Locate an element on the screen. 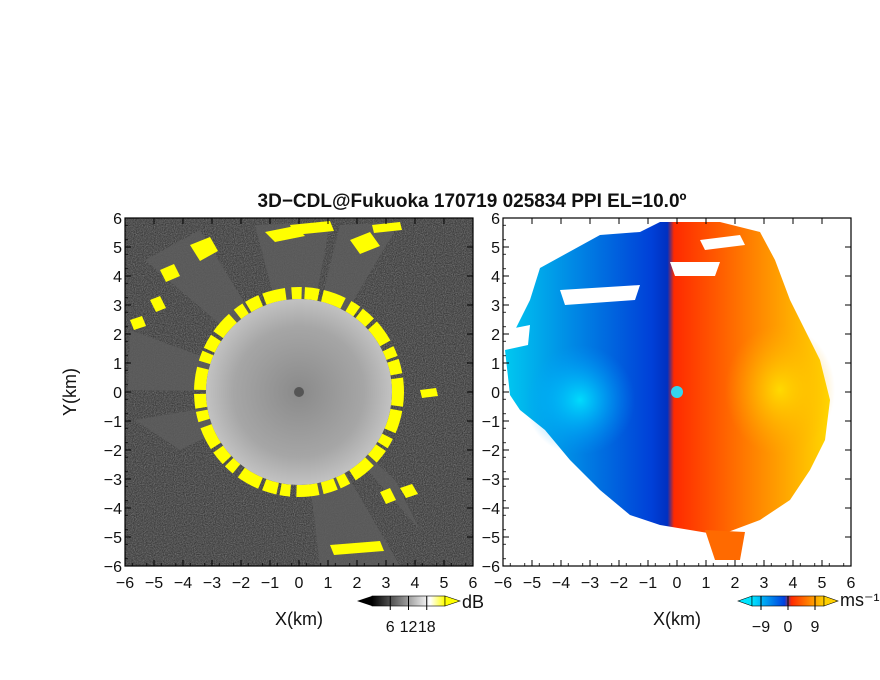 The width and height of the screenshot is (880, 680). velocity-y-tick-label: −6 is located at coordinates (491, 567).